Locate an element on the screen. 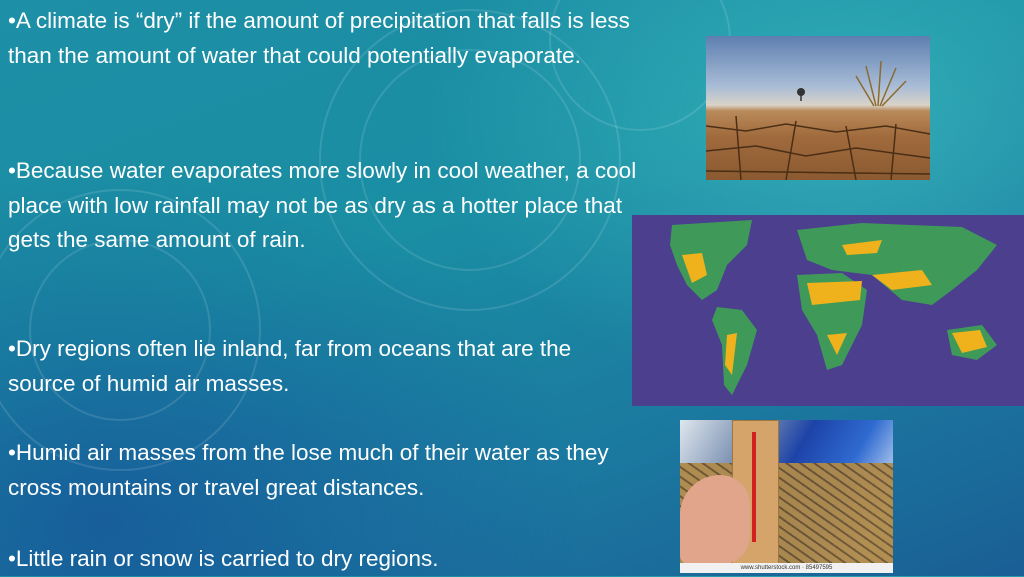 The height and width of the screenshot is (577, 1024). world-map-image is located at coordinates (828, 310).